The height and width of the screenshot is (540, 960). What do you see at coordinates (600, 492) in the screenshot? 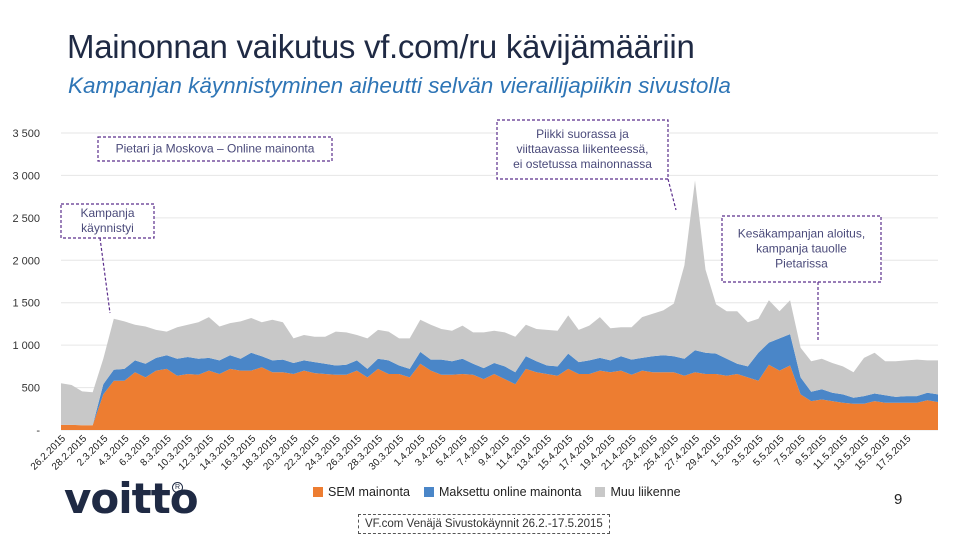
I see `legend-swatch-other` at bounding box center [600, 492].